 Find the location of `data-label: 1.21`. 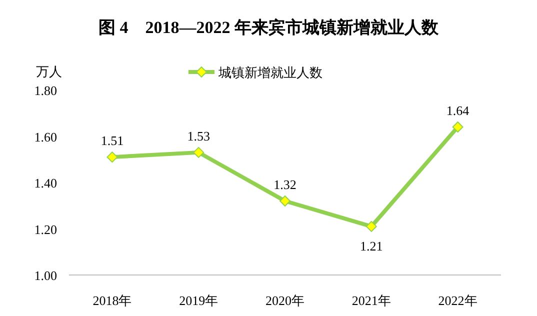

data-label: 1.21 is located at coordinates (371, 246).